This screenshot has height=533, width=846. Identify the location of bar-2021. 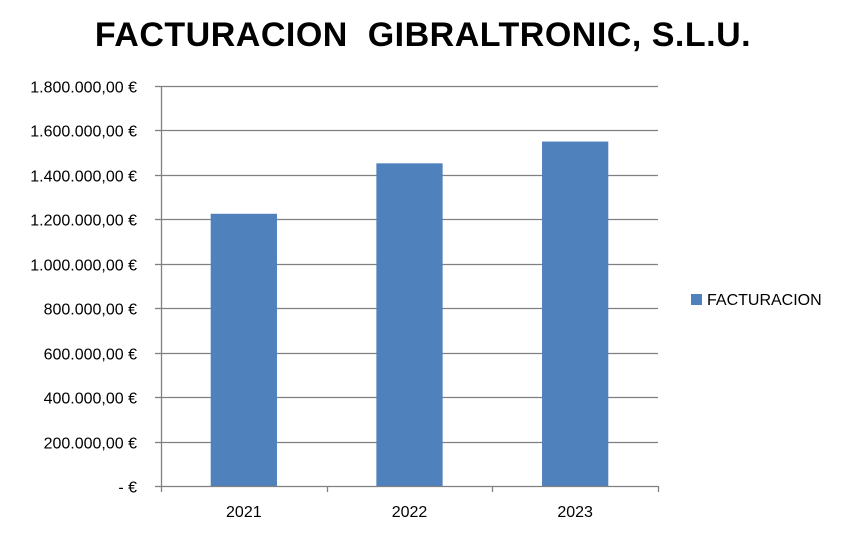
(243, 349).